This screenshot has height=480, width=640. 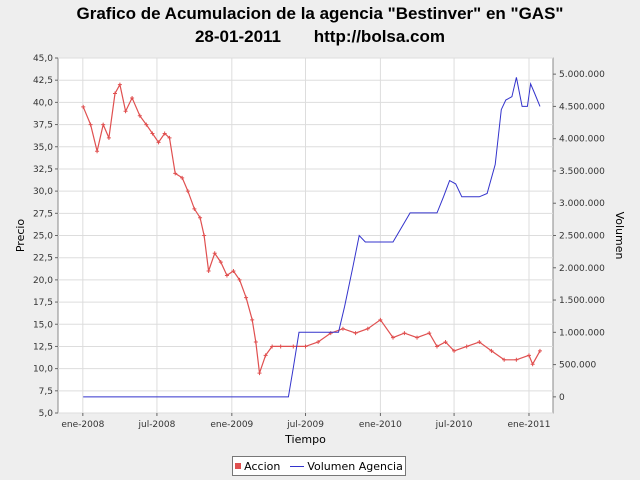 What do you see at coordinates (46, 392) in the screenshot?
I see `y-left-tick-label: 7,5` at bounding box center [46, 392].